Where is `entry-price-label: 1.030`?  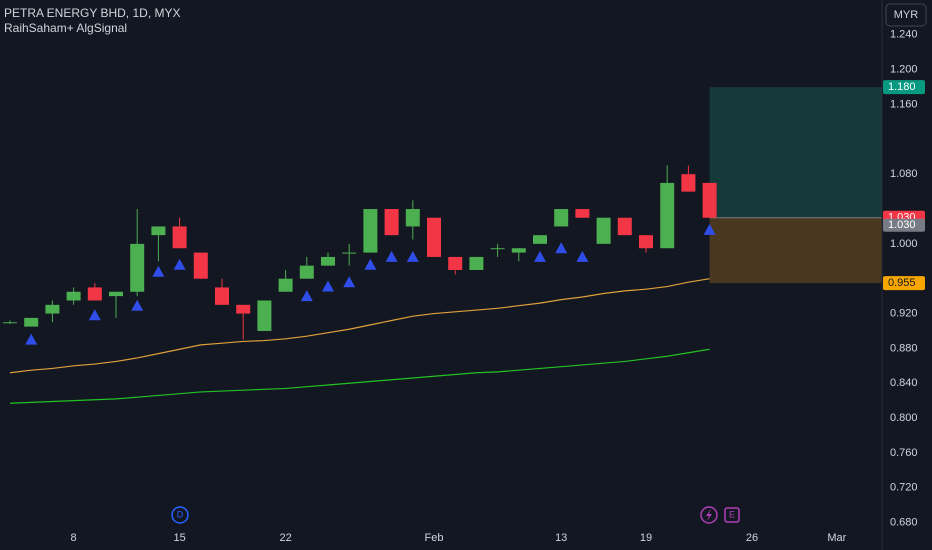
entry-price-label: 1.030 is located at coordinates (902, 225).